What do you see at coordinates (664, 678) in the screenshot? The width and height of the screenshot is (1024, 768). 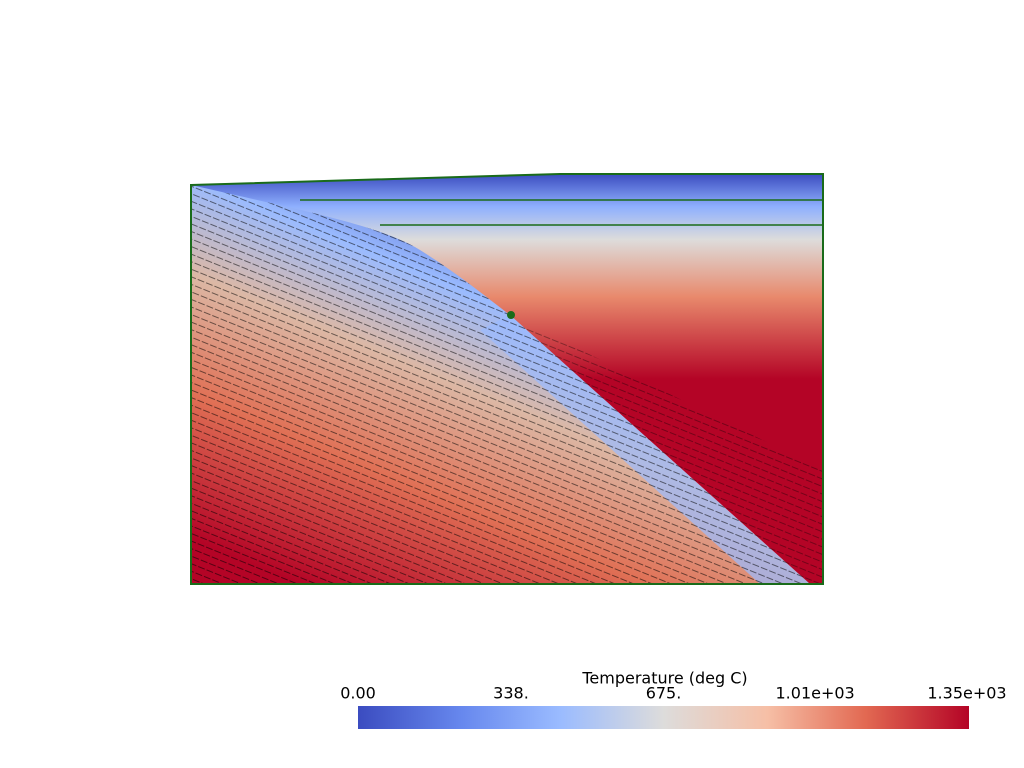 I see `colorbar-title: Temperature (deg C)` at bounding box center [664, 678].